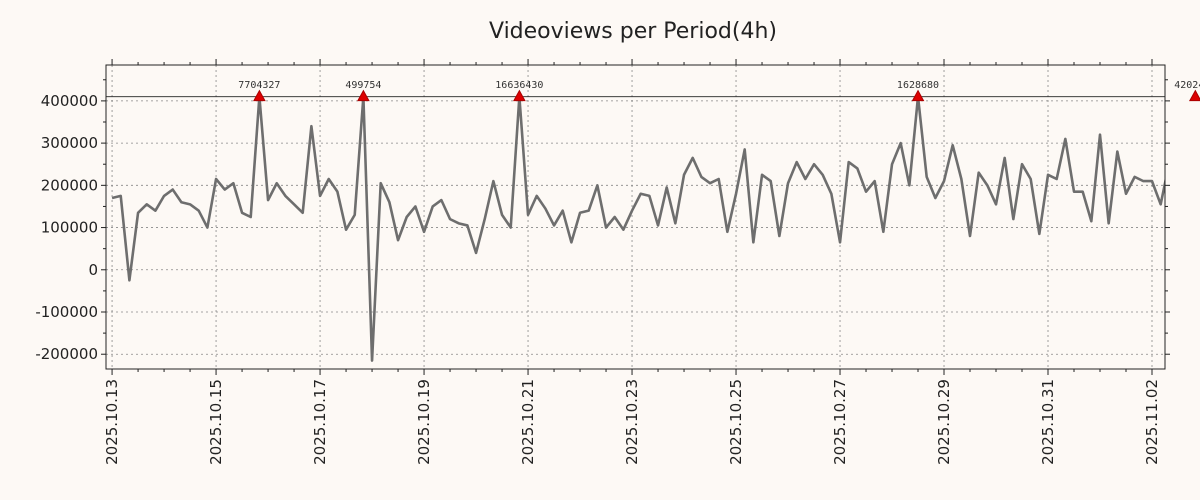 The width and height of the screenshot is (1200, 500). I want to click on x-tick-label: 2025.10.25, so click(736, 422).